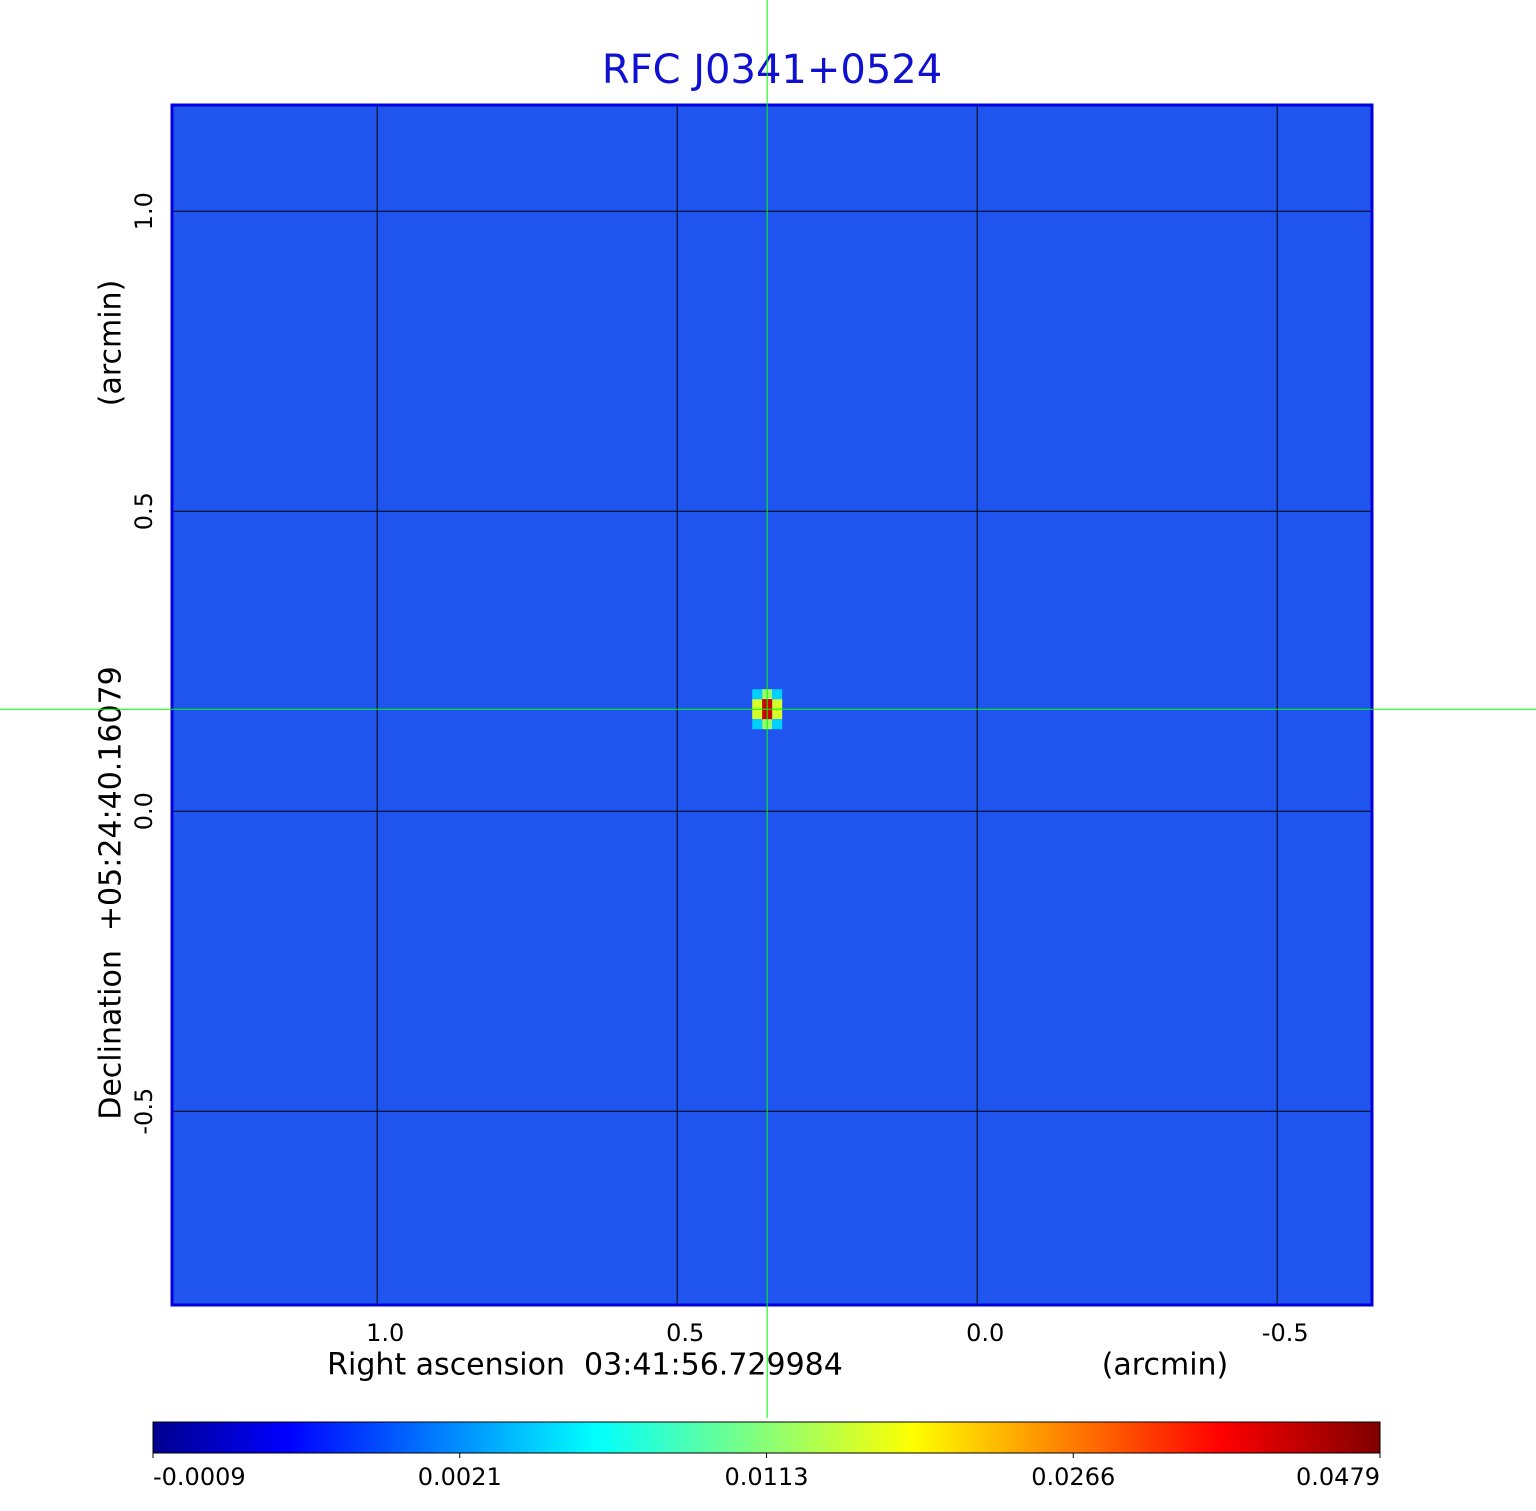 The height and width of the screenshot is (1511, 1536). What do you see at coordinates (772, 70) in the screenshot?
I see `chart-title: RFC J0341+0524` at bounding box center [772, 70].